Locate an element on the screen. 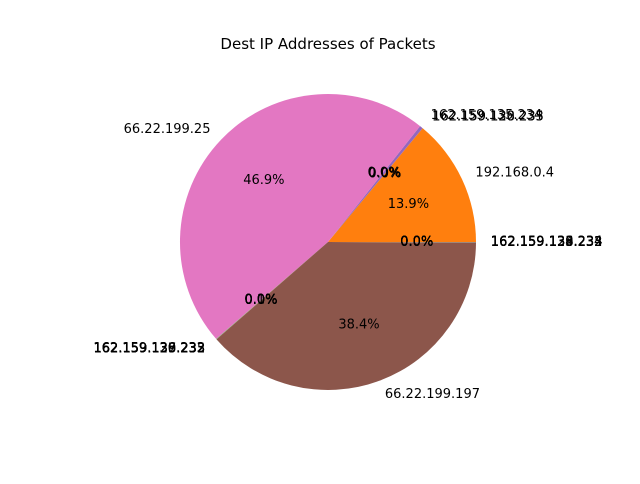 The height and width of the screenshot is (484, 640). pct-label-66-22-199-25: 46.9% is located at coordinates (263, 180).